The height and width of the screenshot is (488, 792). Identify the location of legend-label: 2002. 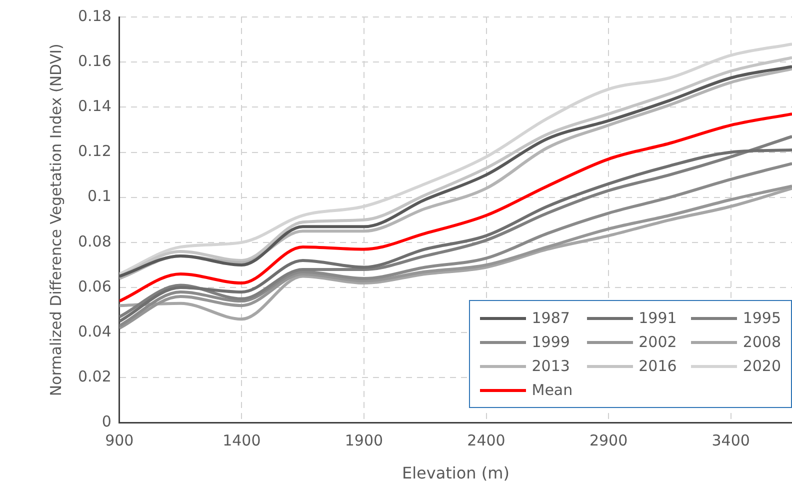
(657, 342).